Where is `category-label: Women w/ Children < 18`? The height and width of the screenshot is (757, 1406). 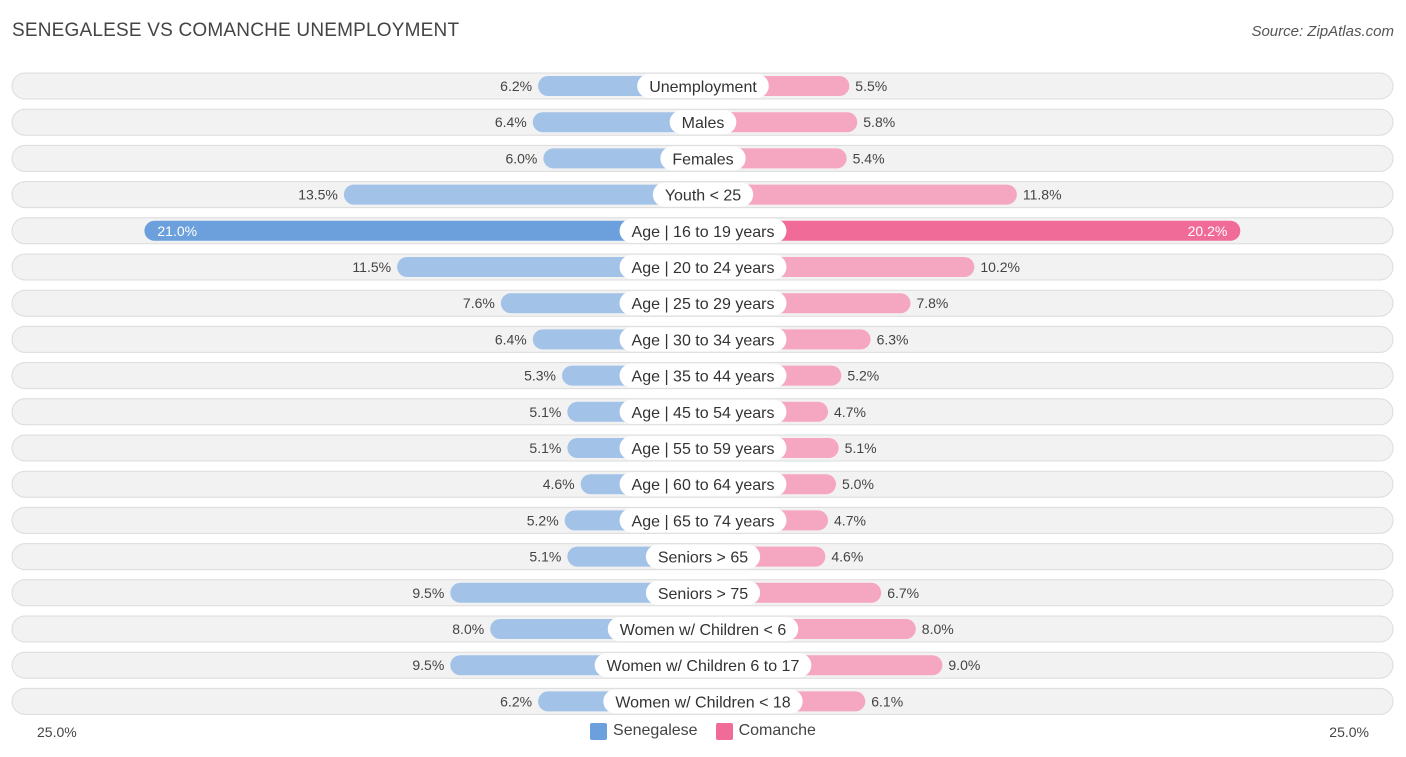 category-label: Women w/ Children < 18 is located at coordinates (702, 702).